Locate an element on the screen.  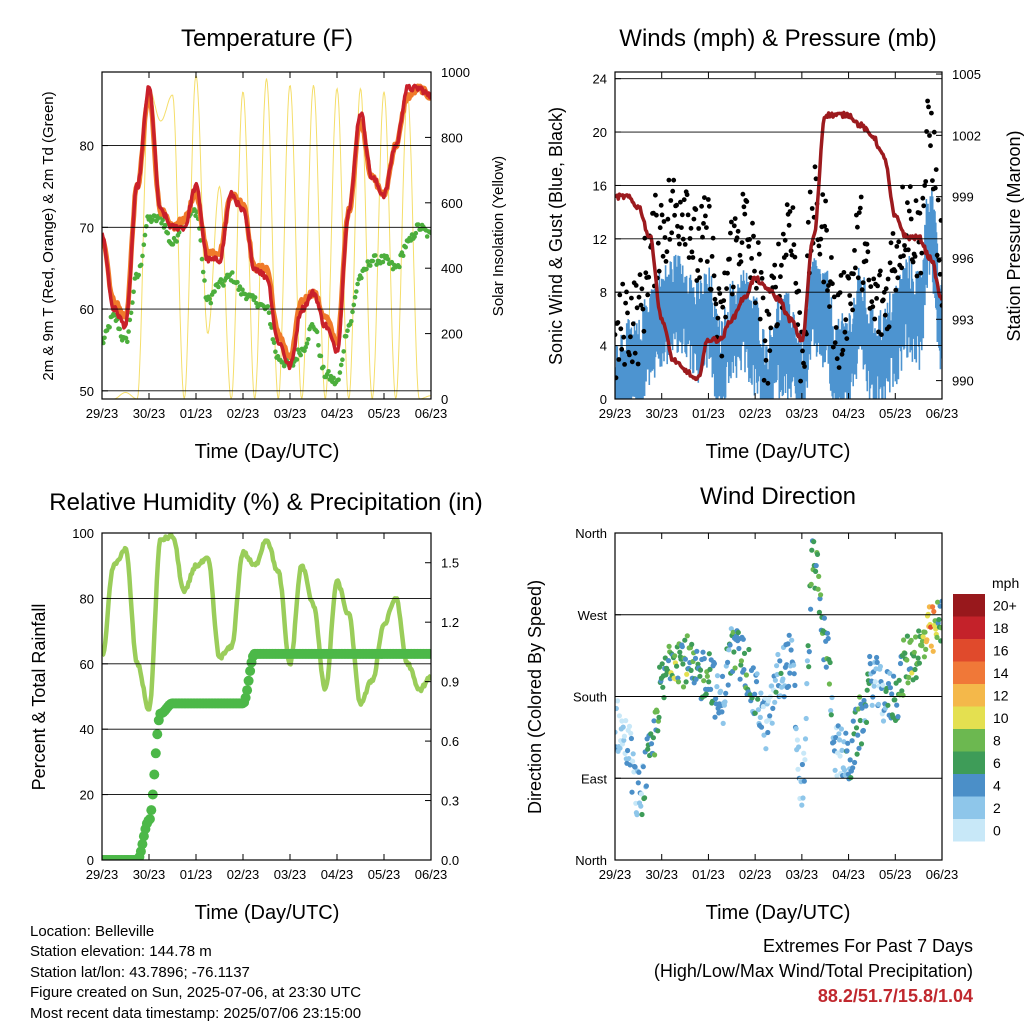
winds-x-ticks: 29/23 30/23 01/23 02/23 03/23 04/23 05/23 06/23 is located at coordinates (778, 246).